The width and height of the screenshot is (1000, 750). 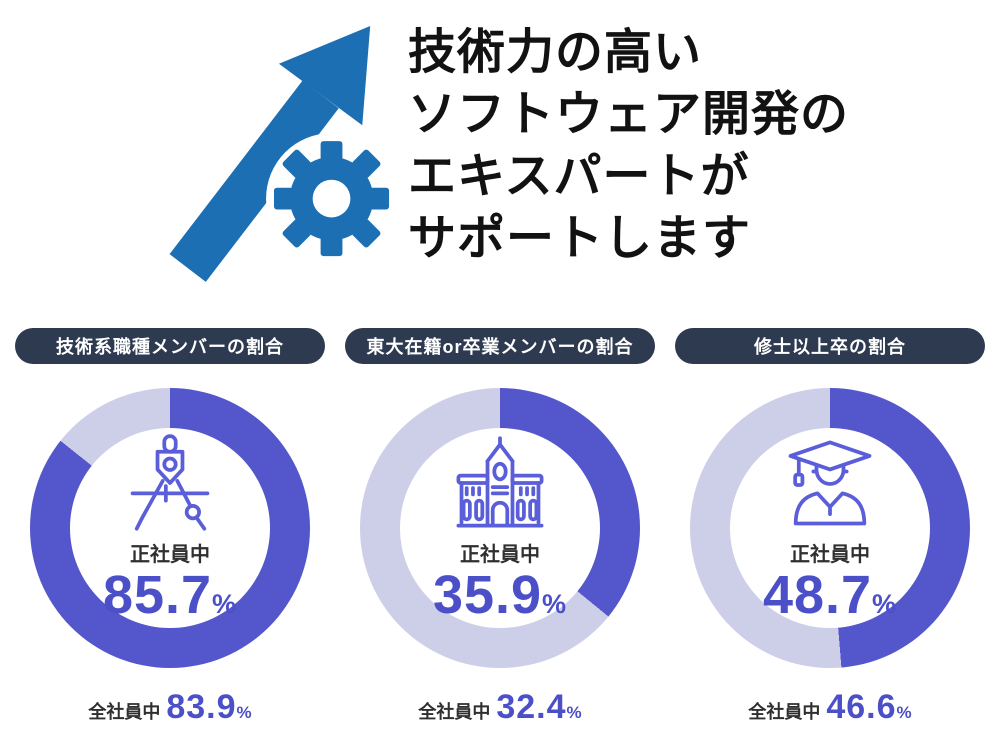 I want to click on growth-arrow-gear-icon, so click(x=282, y=153).